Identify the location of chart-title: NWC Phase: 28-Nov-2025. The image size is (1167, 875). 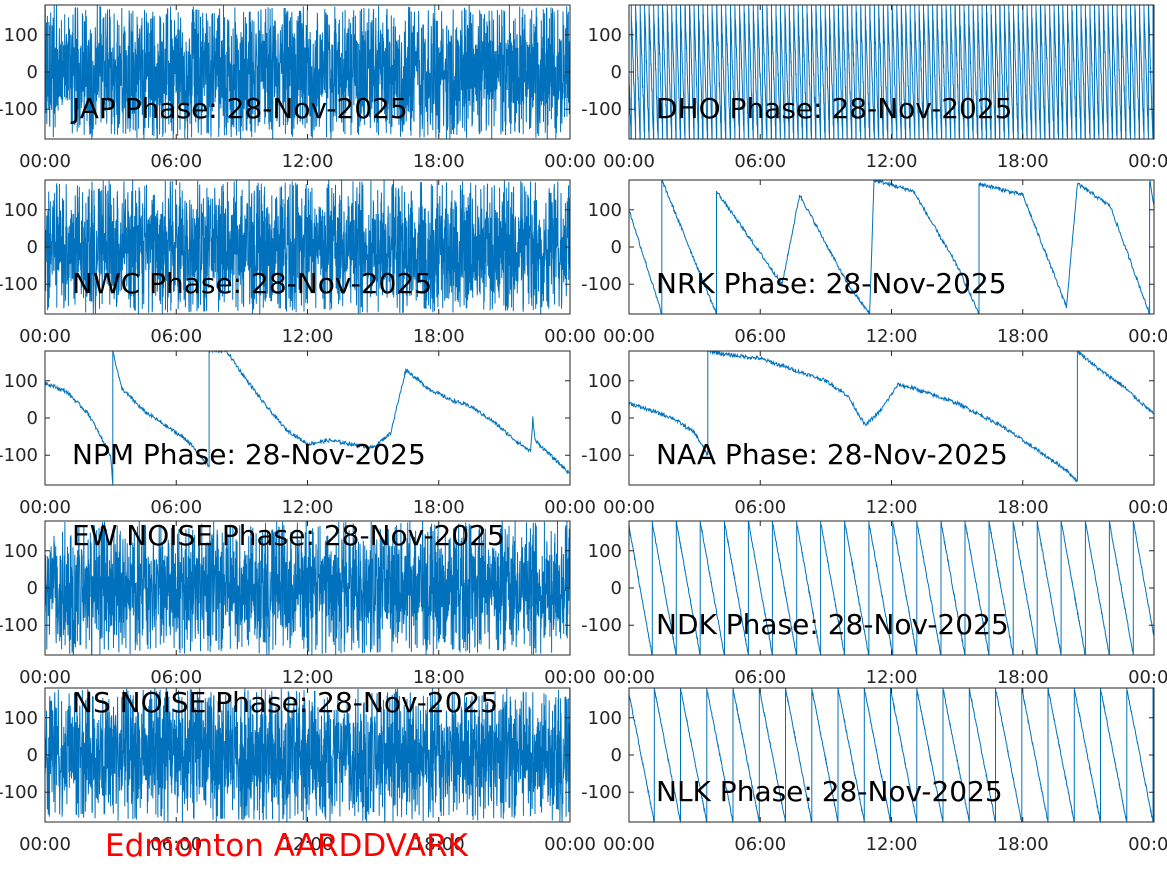
(252, 283).